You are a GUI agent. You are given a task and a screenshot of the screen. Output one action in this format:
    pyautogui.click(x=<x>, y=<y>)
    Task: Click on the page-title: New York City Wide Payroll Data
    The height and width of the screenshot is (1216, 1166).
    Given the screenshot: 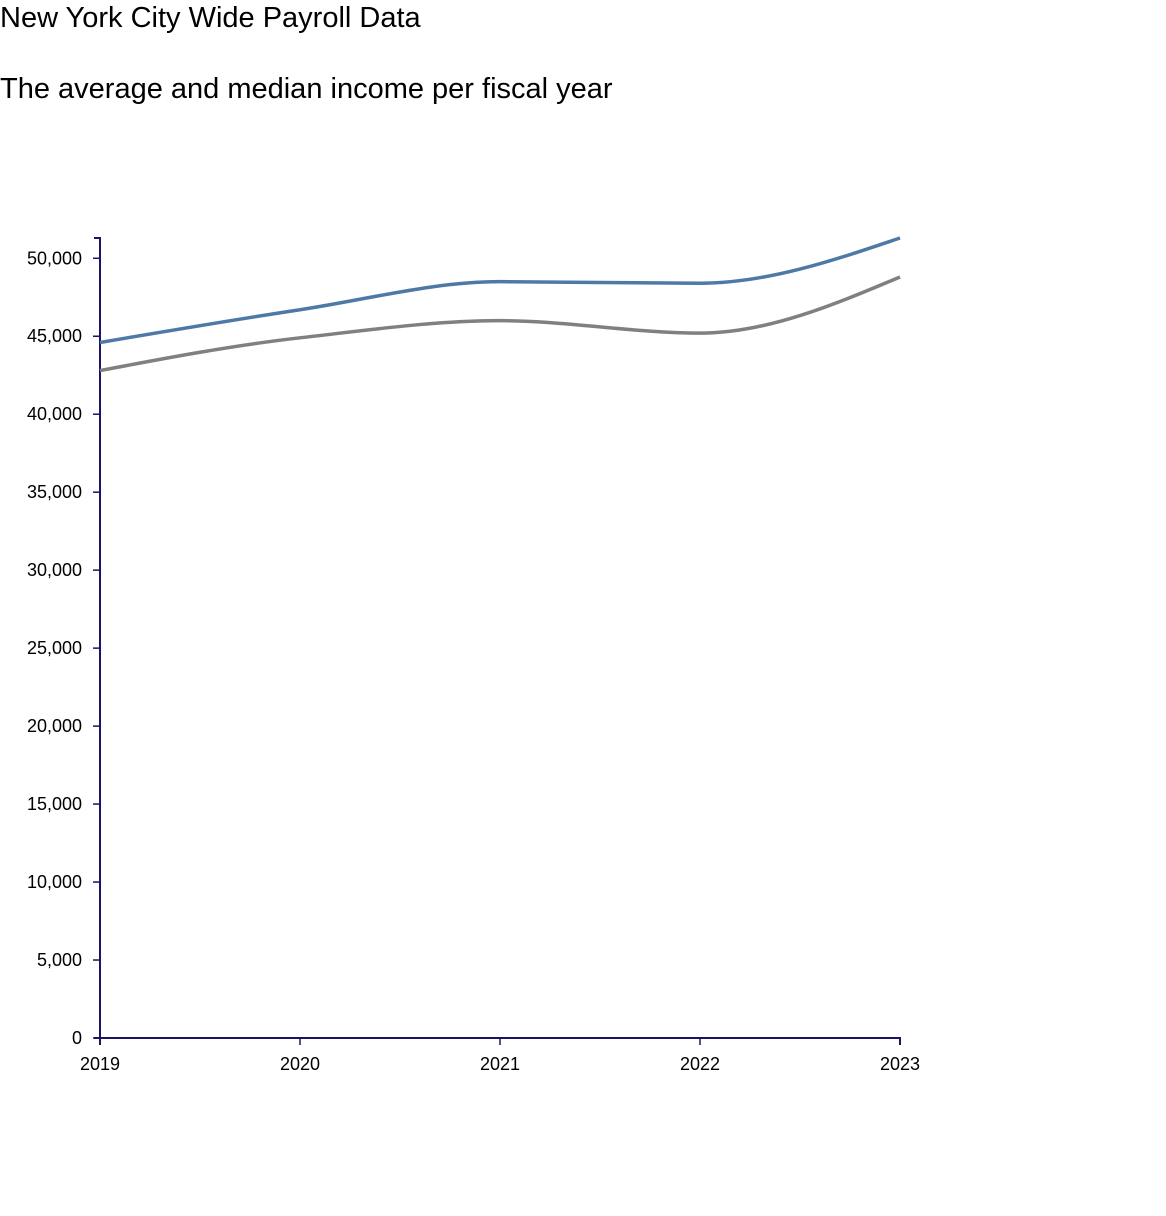 What is the action you would take?
    pyautogui.click(x=210, y=18)
    